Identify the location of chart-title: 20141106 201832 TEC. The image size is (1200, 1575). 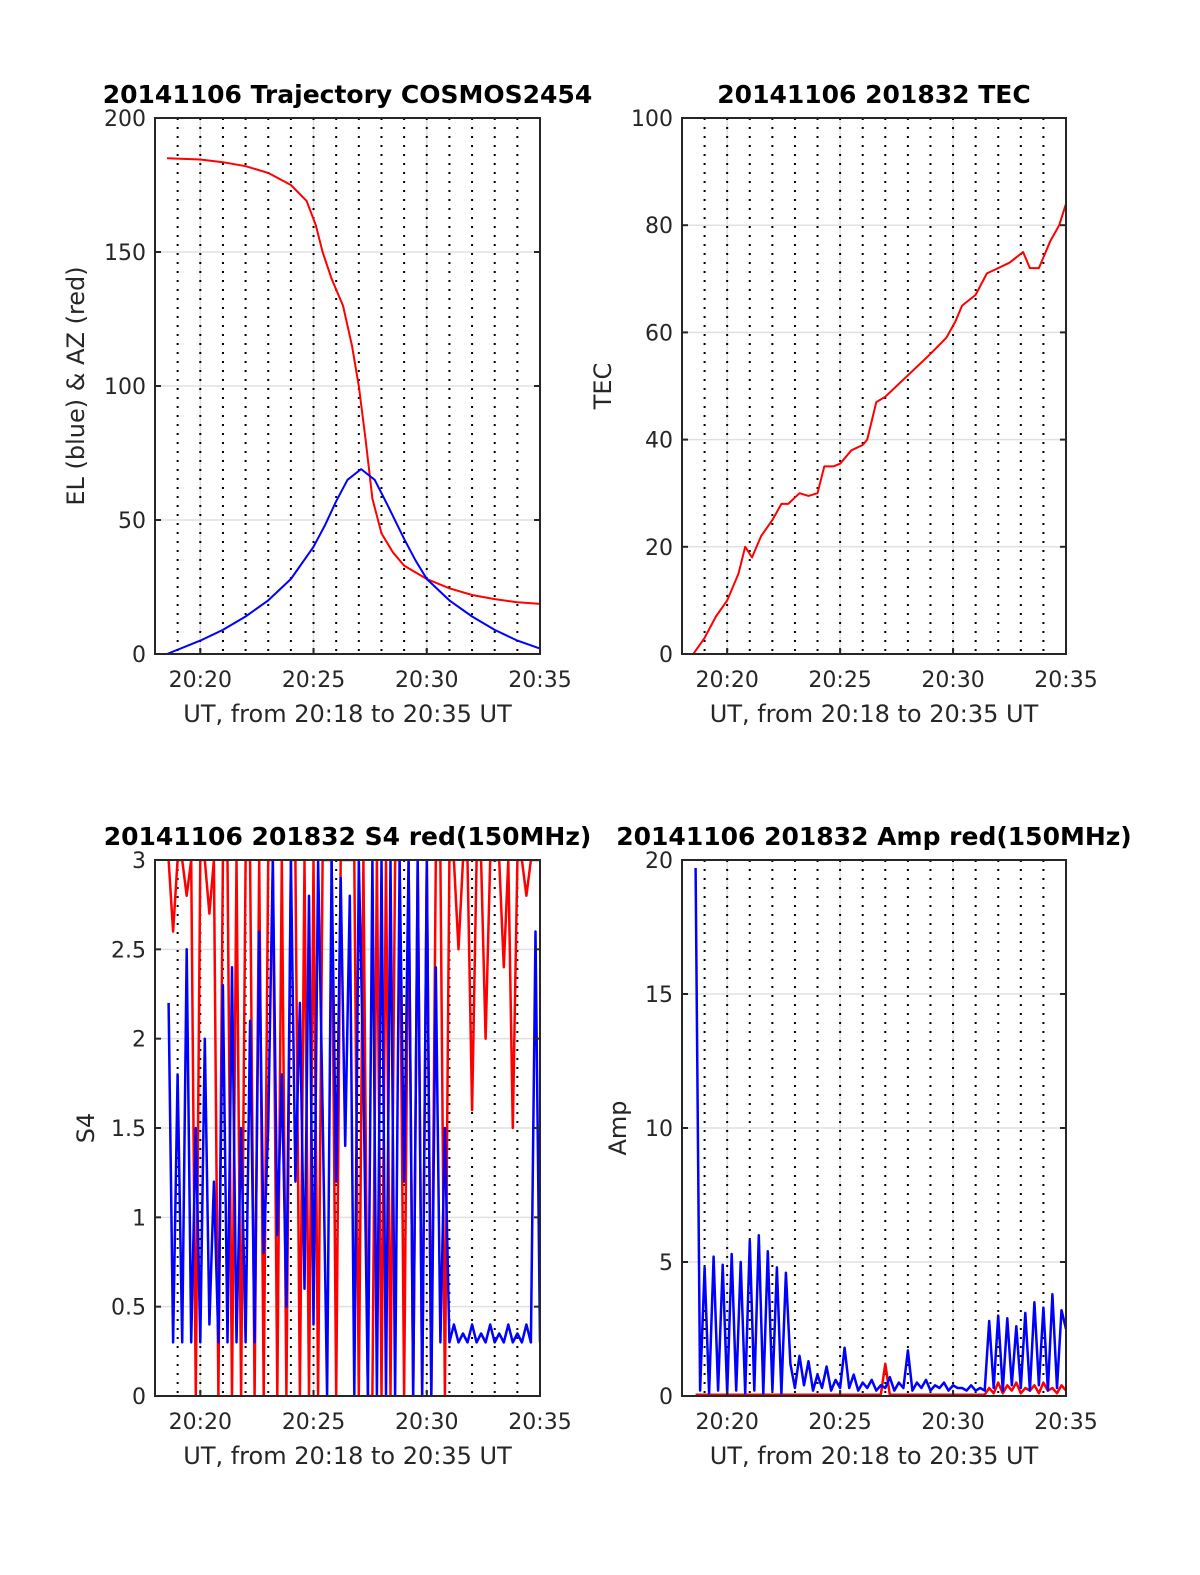
(873, 94).